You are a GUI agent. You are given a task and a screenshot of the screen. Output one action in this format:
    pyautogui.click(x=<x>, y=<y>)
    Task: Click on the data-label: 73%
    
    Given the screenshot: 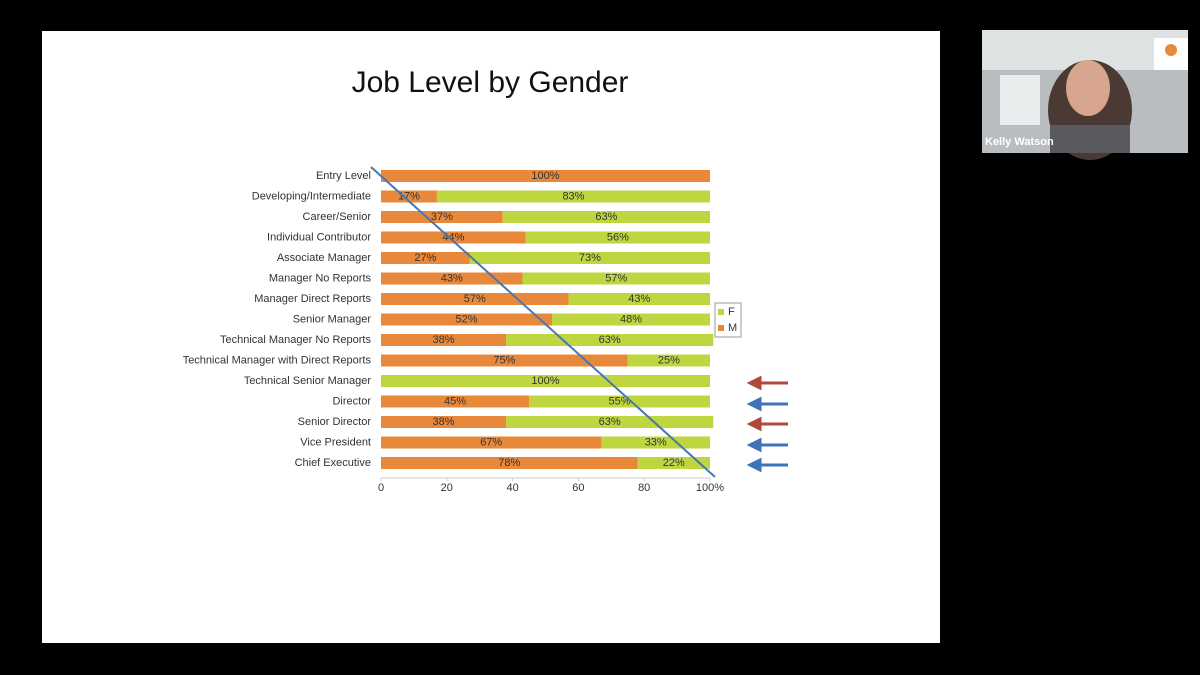 What is the action you would take?
    pyautogui.click(x=590, y=258)
    